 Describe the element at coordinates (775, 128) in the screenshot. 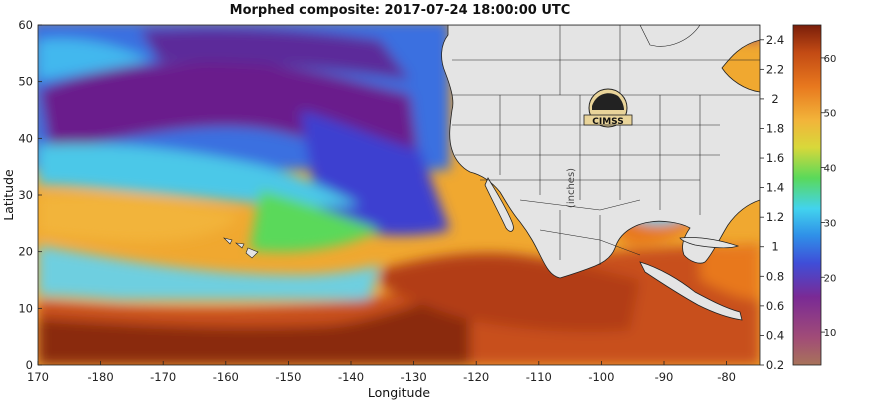

I see `inner-cb-tick-label: 1.8` at that location.